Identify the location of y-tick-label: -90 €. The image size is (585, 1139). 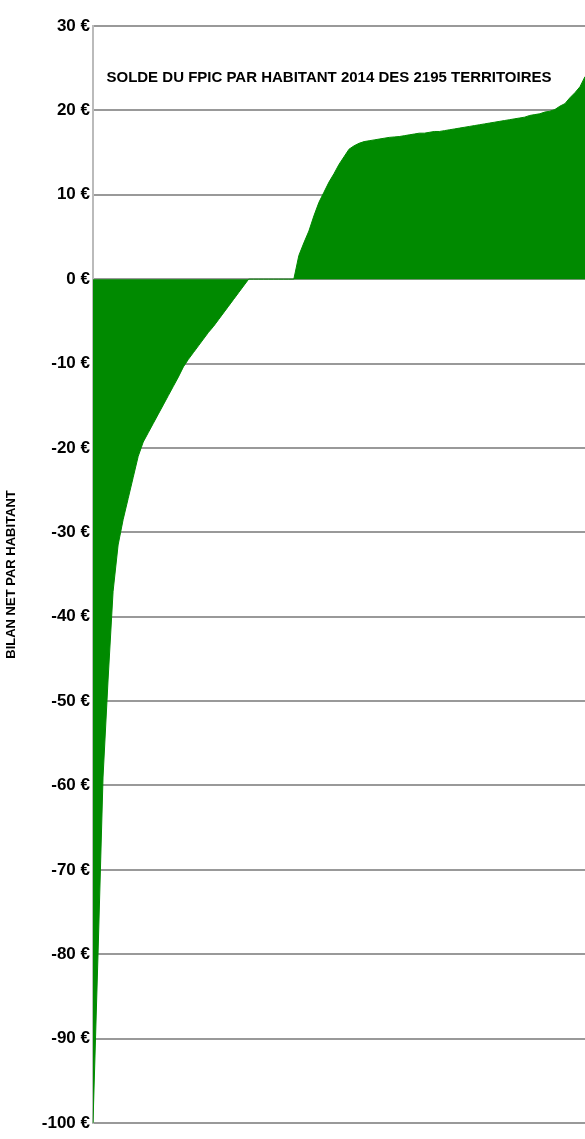
(71, 1038).